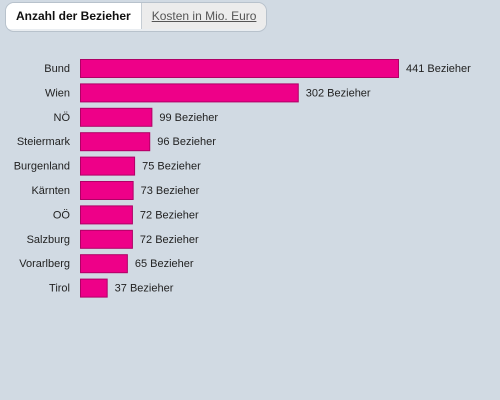 This screenshot has width=500, height=400. Describe the element at coordinates (57, 93) in the screenshot. I see `category-label: Wien` at that location.